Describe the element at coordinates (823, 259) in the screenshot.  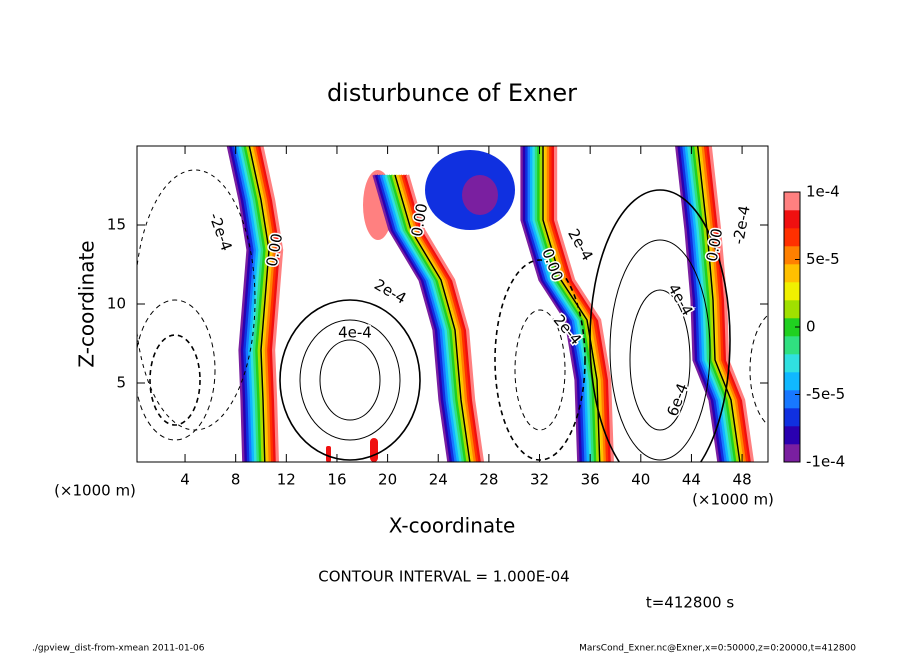
I see `colorbar-tick-label: 5e-5` at that location.